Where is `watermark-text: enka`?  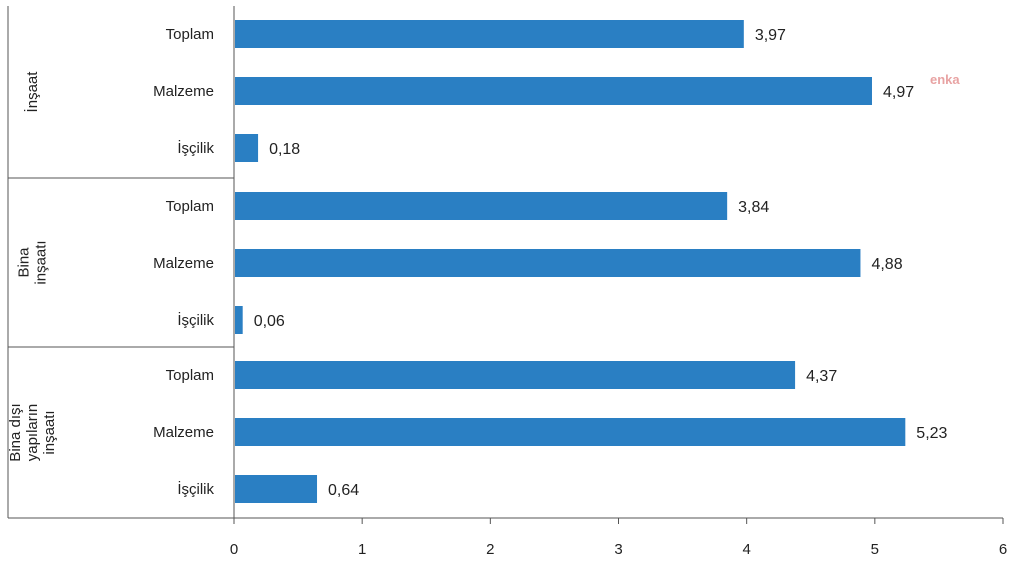
watermark-text: enka is located at coordinates (945, 79).